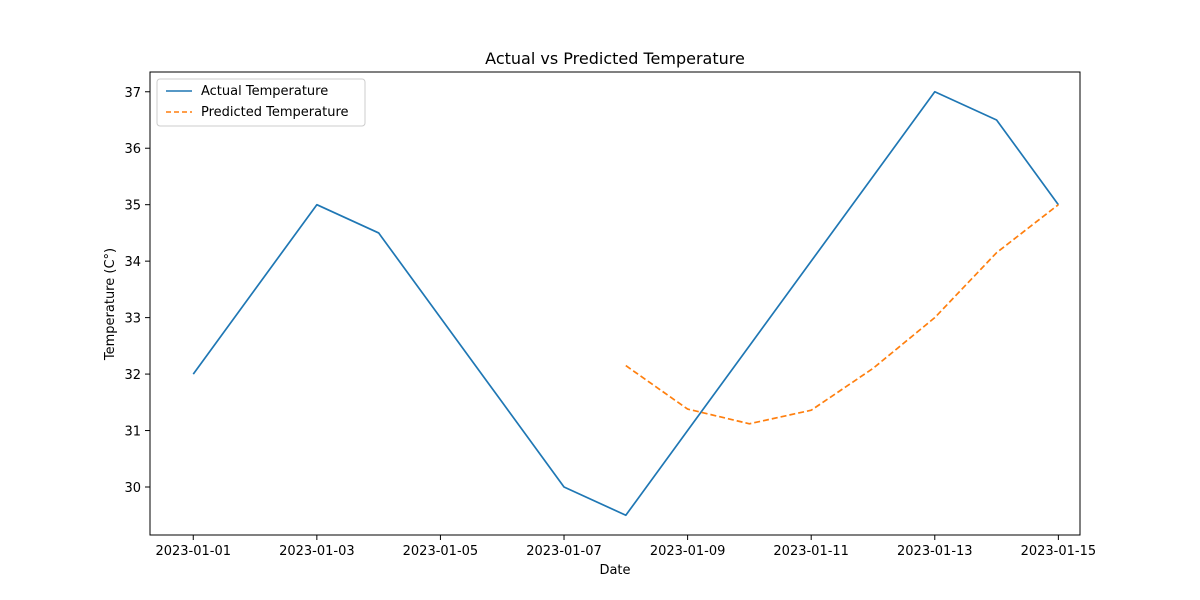 This screenshot has width=1200, height=600. What do you see at coordinates (132, 432) in the screenshot?
I see `y-tick-label: 31` at bounding box center [132, 432].